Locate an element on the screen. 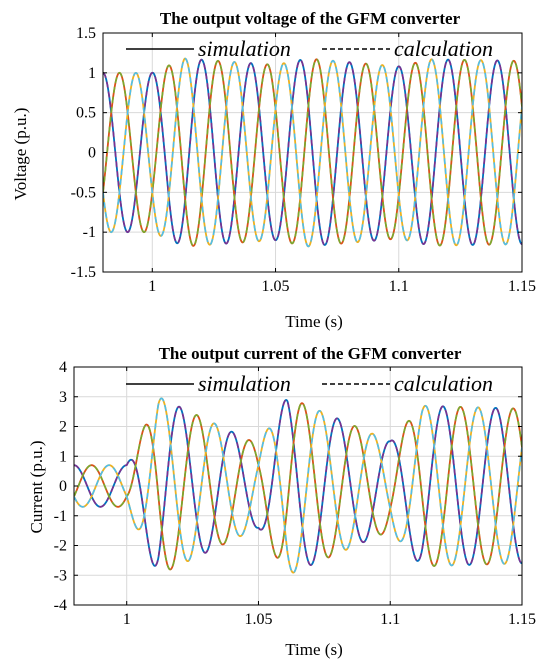 The height and width of the screenshot is (664, 538). current-y-tick-label: -1 is located at coordinates (60, 516).